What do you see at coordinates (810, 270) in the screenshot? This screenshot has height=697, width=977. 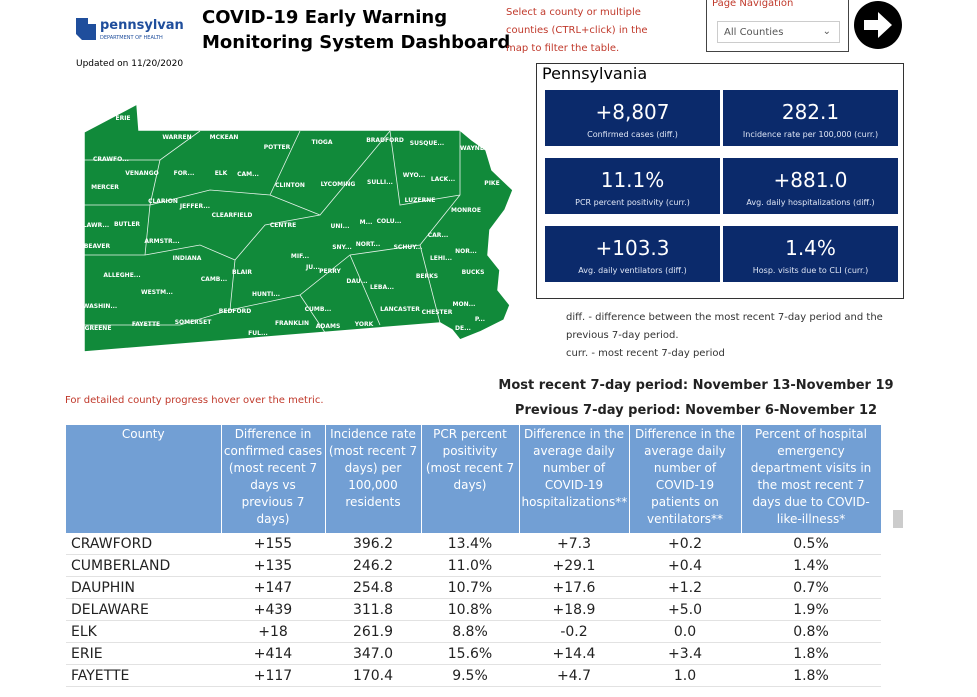 I see `kpi-label: Hosp. visits due to CLI (curr.)` at bounding box center [810, 270].